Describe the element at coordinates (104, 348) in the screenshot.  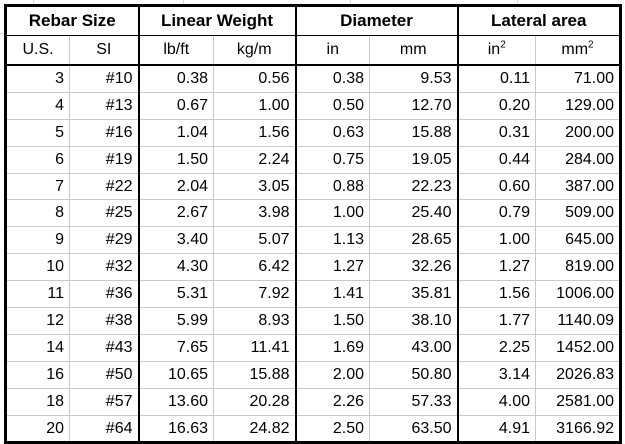
I see `cell-r10c1: #43` at that location.